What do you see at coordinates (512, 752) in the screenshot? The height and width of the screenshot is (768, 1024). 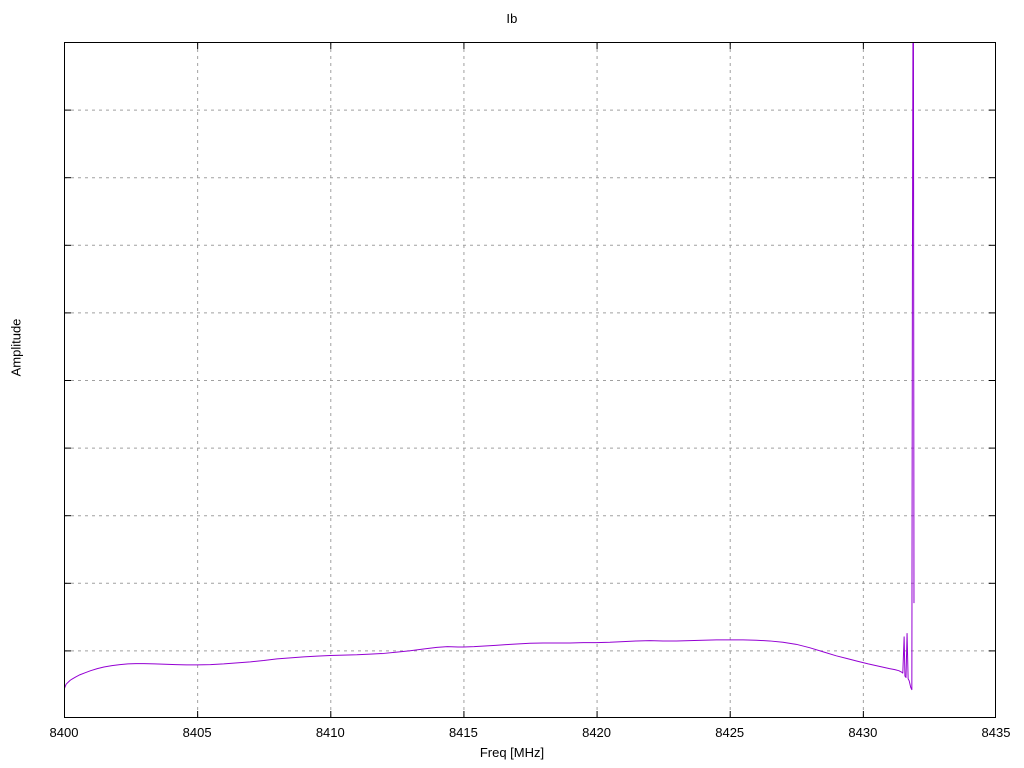 I see `x-axis-label: Freq [MHz]` at bounding box center [512, 752].